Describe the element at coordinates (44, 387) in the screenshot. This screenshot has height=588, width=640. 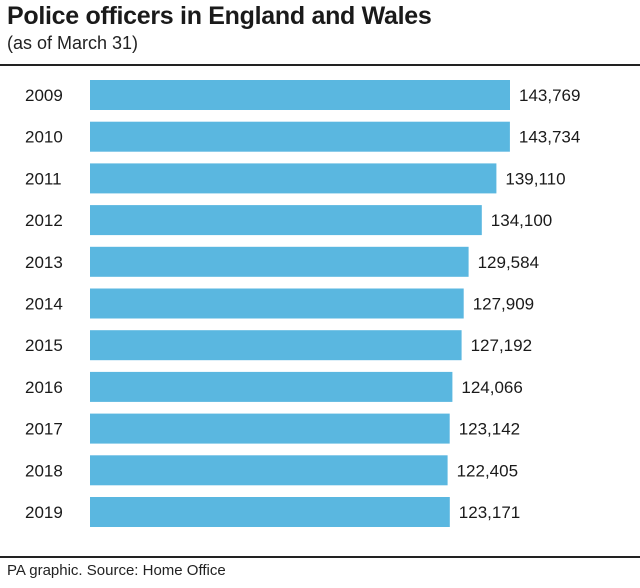
I see `year-label-2016: 2016` at that location.